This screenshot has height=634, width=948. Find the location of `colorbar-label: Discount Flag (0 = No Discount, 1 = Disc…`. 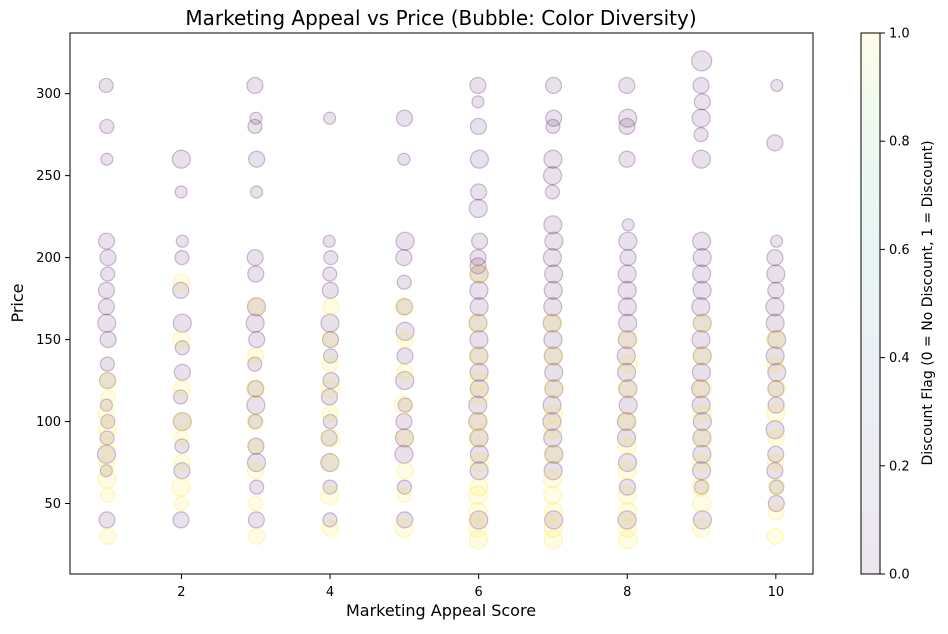

colorbar-label: Discount Flag (0 = No Discount, 1 = Disc… is located at coordinates (928, 302).